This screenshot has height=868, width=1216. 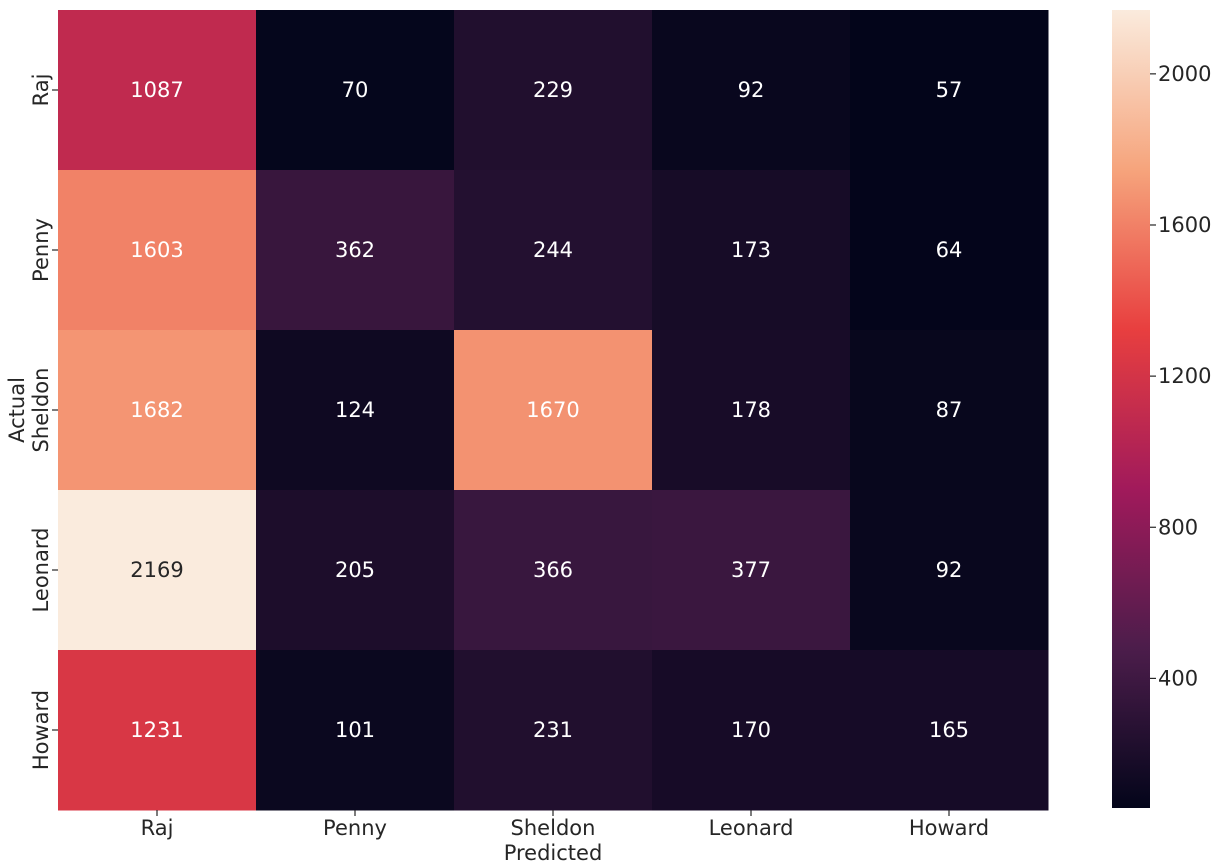 I want to click on cell-value-label: 124, so click(x=355, y=410).